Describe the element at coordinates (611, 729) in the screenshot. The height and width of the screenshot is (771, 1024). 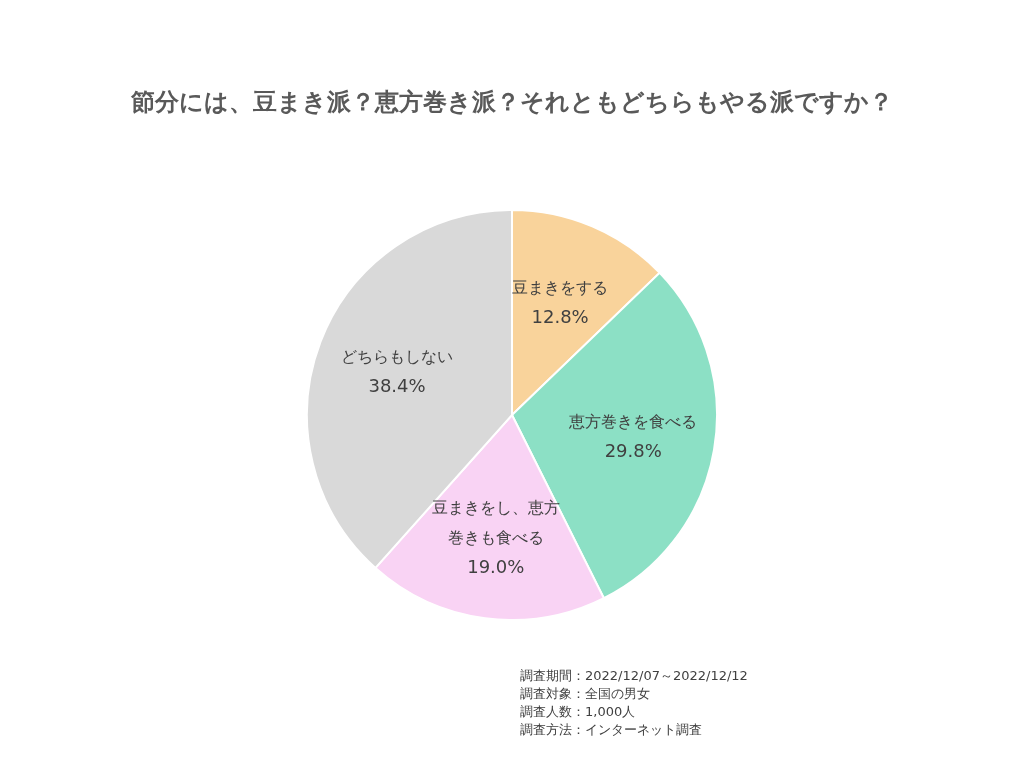
I see `text: 調査方法：インターネット調査` at that location.